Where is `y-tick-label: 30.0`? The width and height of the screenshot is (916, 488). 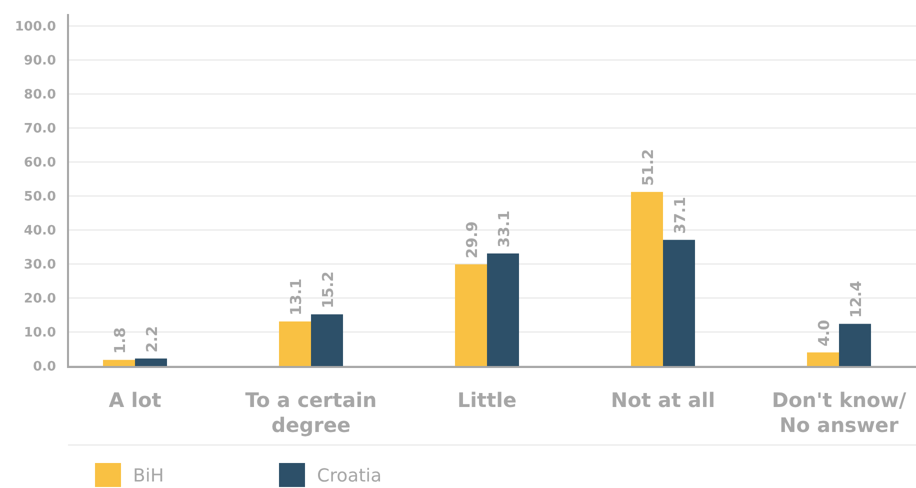
y-tick-label: 30.0 is located at coordinates (40, 265).